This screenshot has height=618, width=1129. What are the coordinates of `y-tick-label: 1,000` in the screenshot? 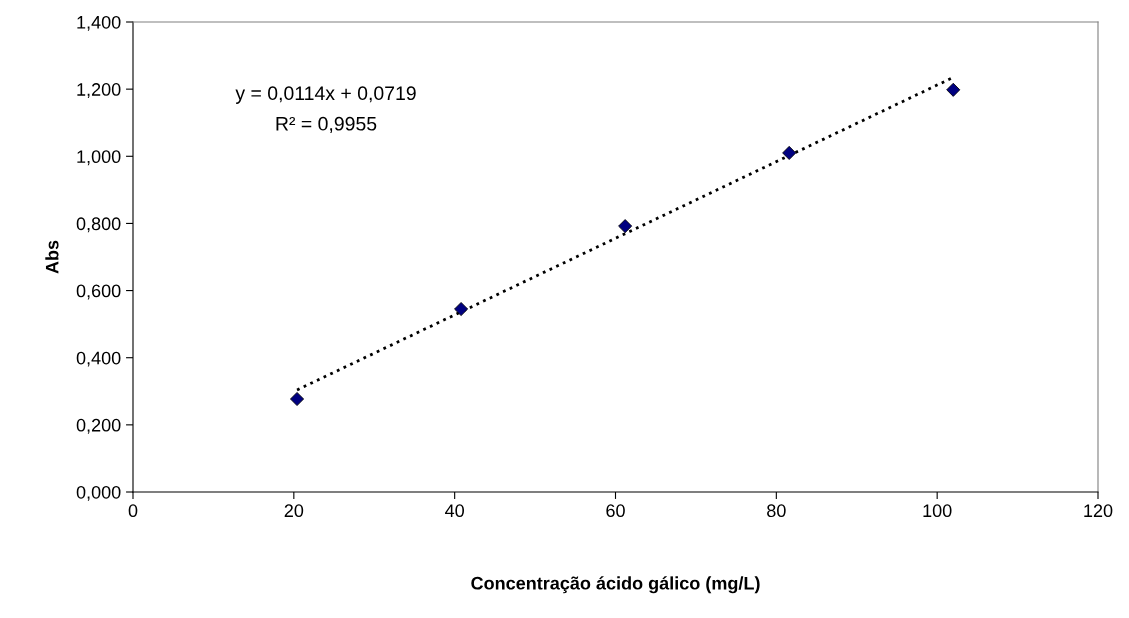 It's located at (99, 158).